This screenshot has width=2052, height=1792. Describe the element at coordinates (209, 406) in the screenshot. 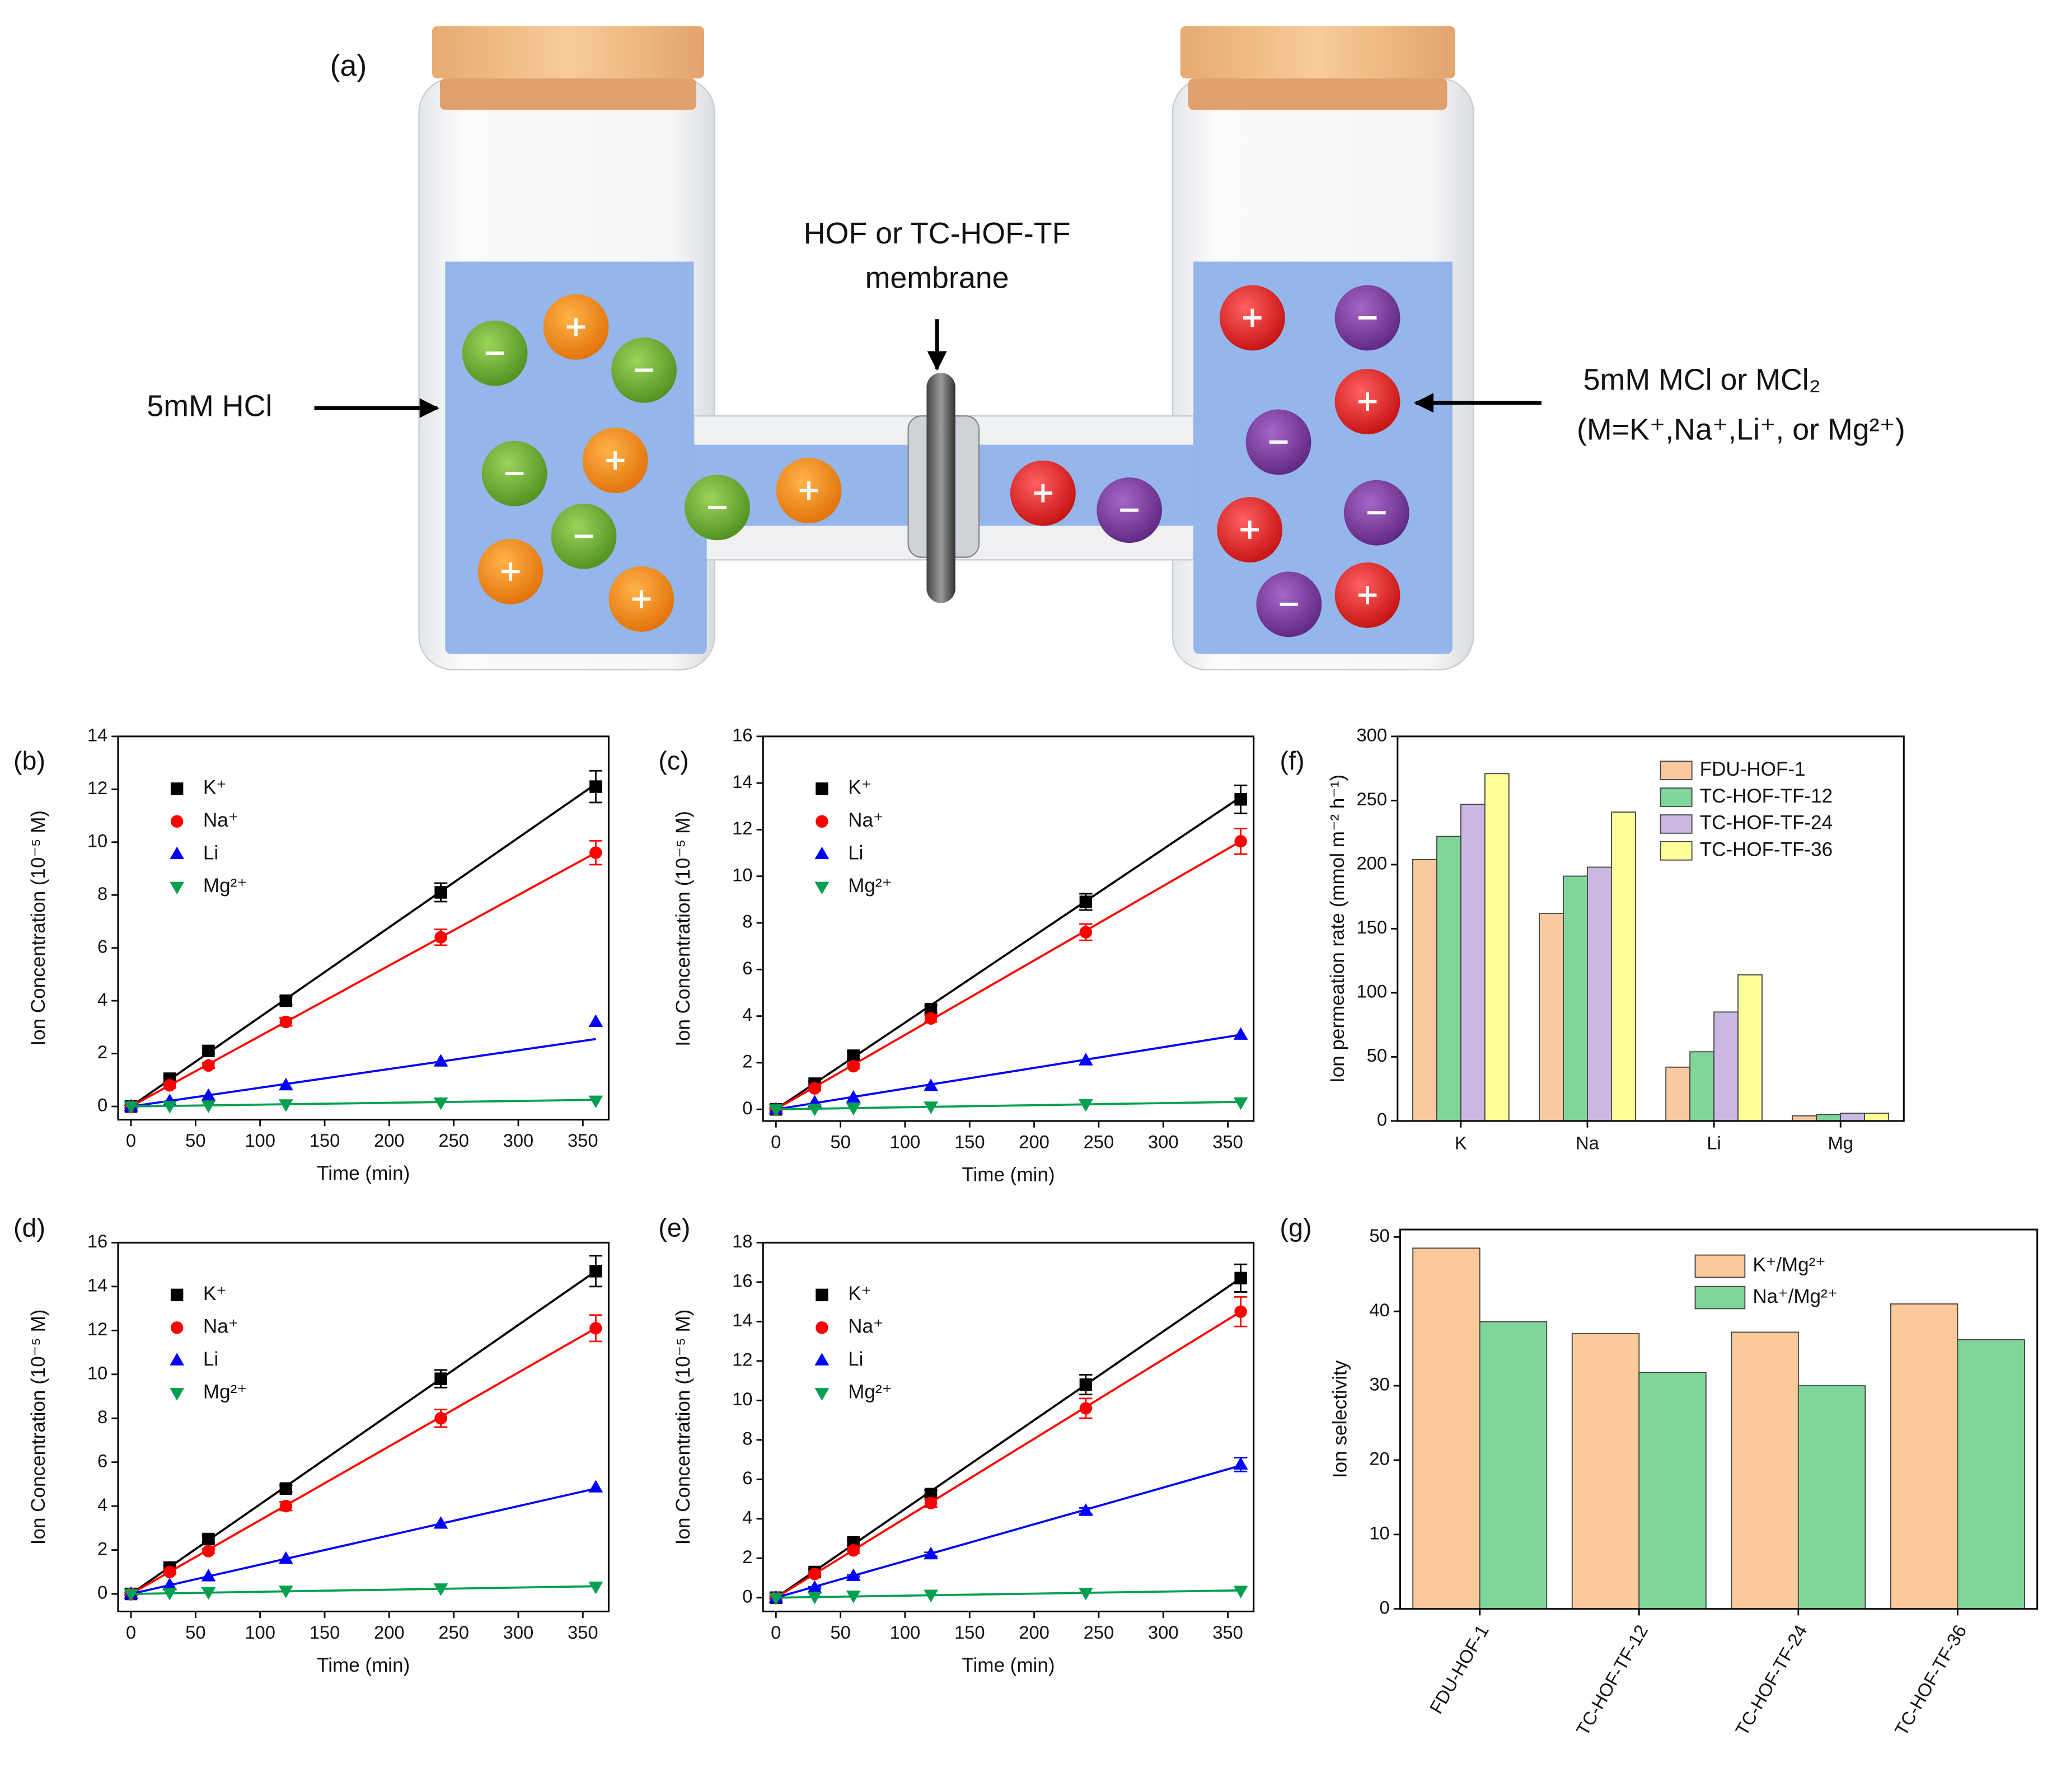

I see `left-label: 5mM HCl` at that location.